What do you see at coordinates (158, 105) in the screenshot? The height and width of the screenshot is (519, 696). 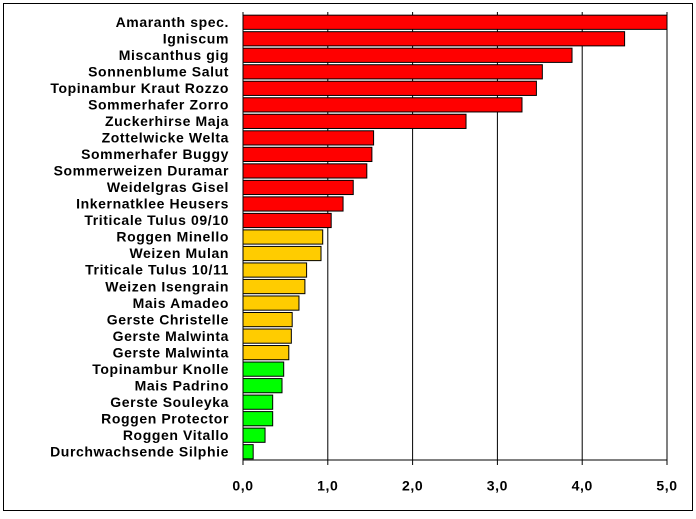 I see `y-tick-label: Sommerhafer Zorro` at bounding box center [158, 105].